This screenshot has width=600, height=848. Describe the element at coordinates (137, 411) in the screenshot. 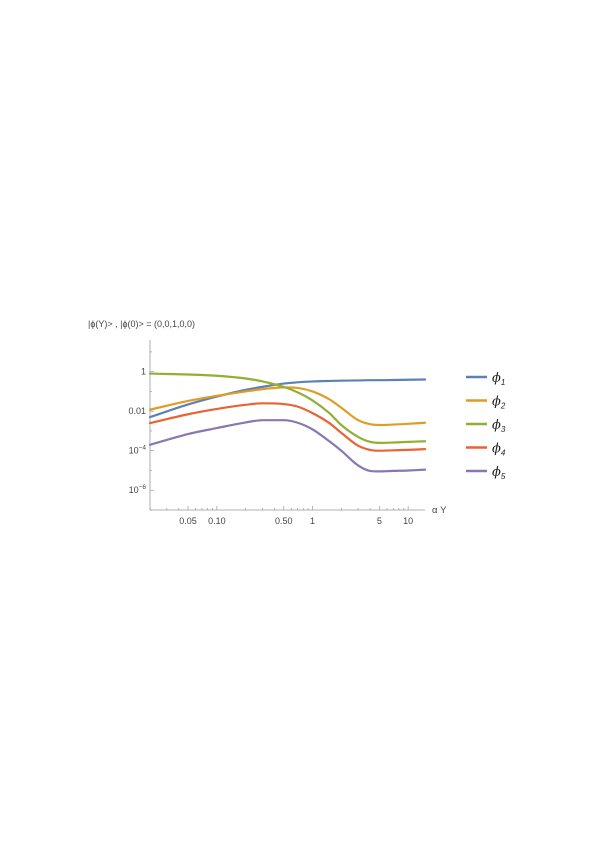

I see `y-tick-label: 0.01` at that location.